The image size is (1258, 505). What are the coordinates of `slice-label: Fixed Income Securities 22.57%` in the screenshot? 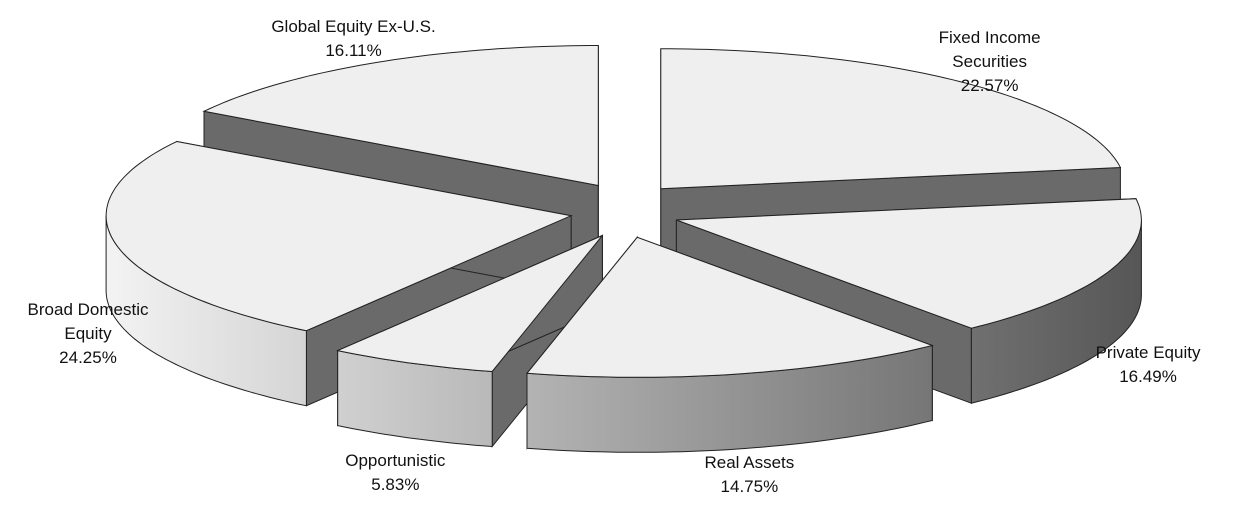 It's located at (990, 62).